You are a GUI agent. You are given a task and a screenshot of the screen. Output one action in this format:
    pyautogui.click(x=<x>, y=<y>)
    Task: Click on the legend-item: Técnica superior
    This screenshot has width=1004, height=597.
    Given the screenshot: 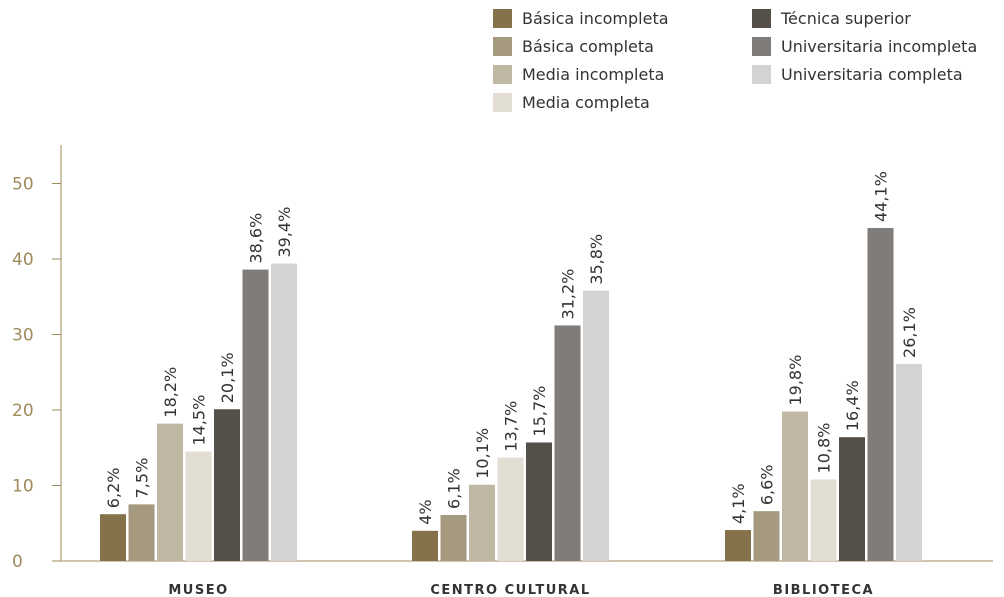 What is the action you would take?
    pyautogui.click(x=831, y=18)
    